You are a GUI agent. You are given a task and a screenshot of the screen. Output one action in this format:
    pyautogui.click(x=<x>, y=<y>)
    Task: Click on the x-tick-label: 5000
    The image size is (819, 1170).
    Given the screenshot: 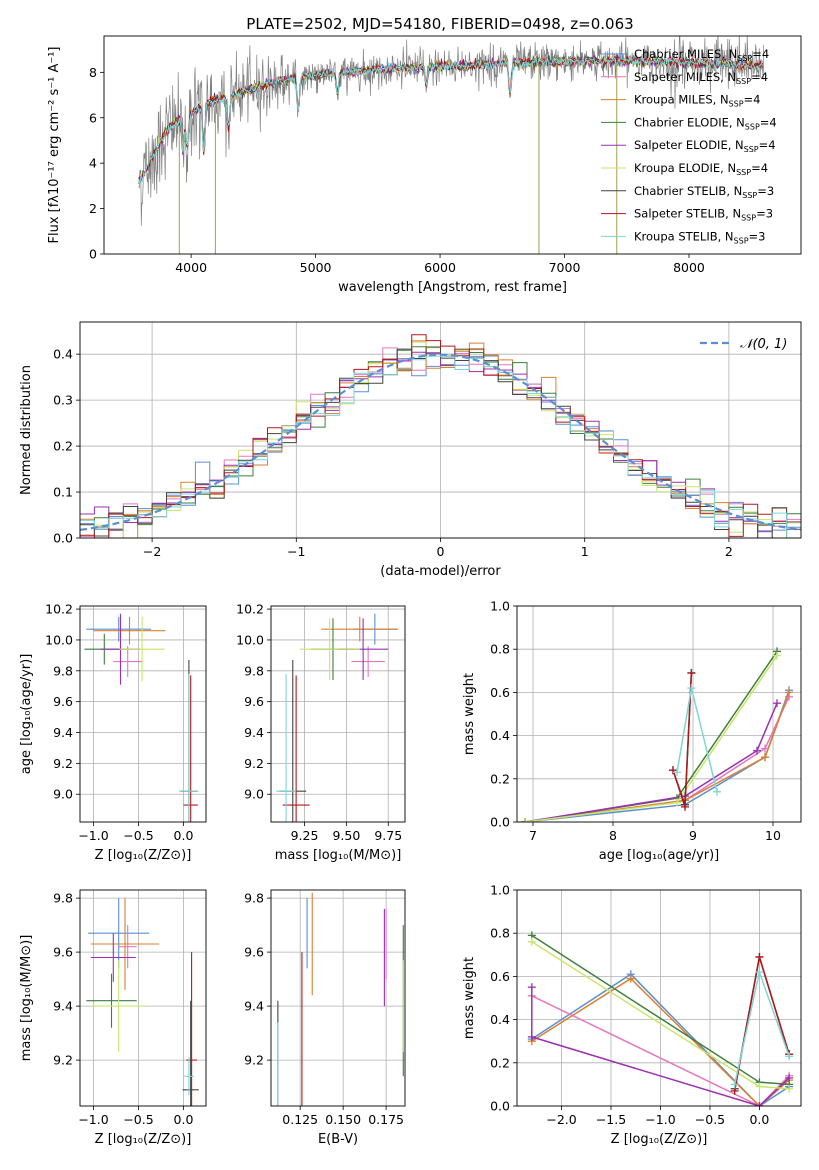 What is the action you would take?
    pyautogui.click(x=316, y=267)
    